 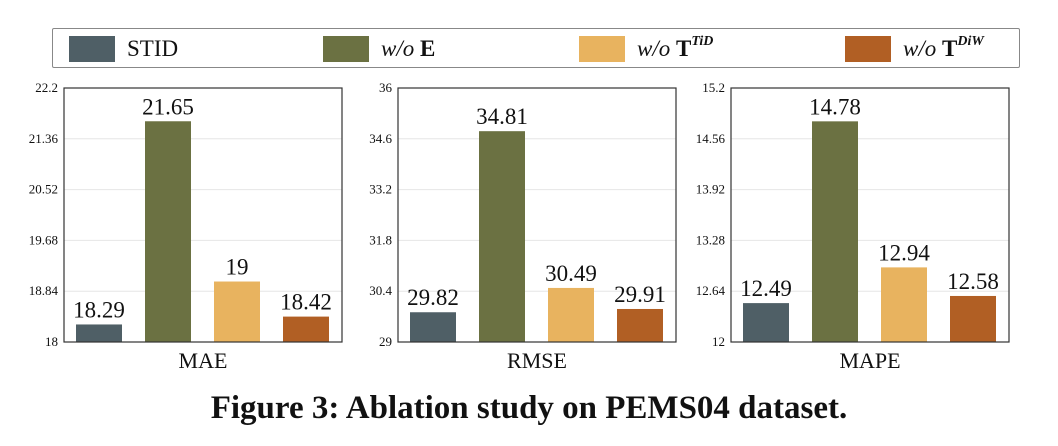 What do you see at coordinates (51, 341) in the screenshot?
I see `mae-ytick-label: 18` at bounding box center [51, 341].